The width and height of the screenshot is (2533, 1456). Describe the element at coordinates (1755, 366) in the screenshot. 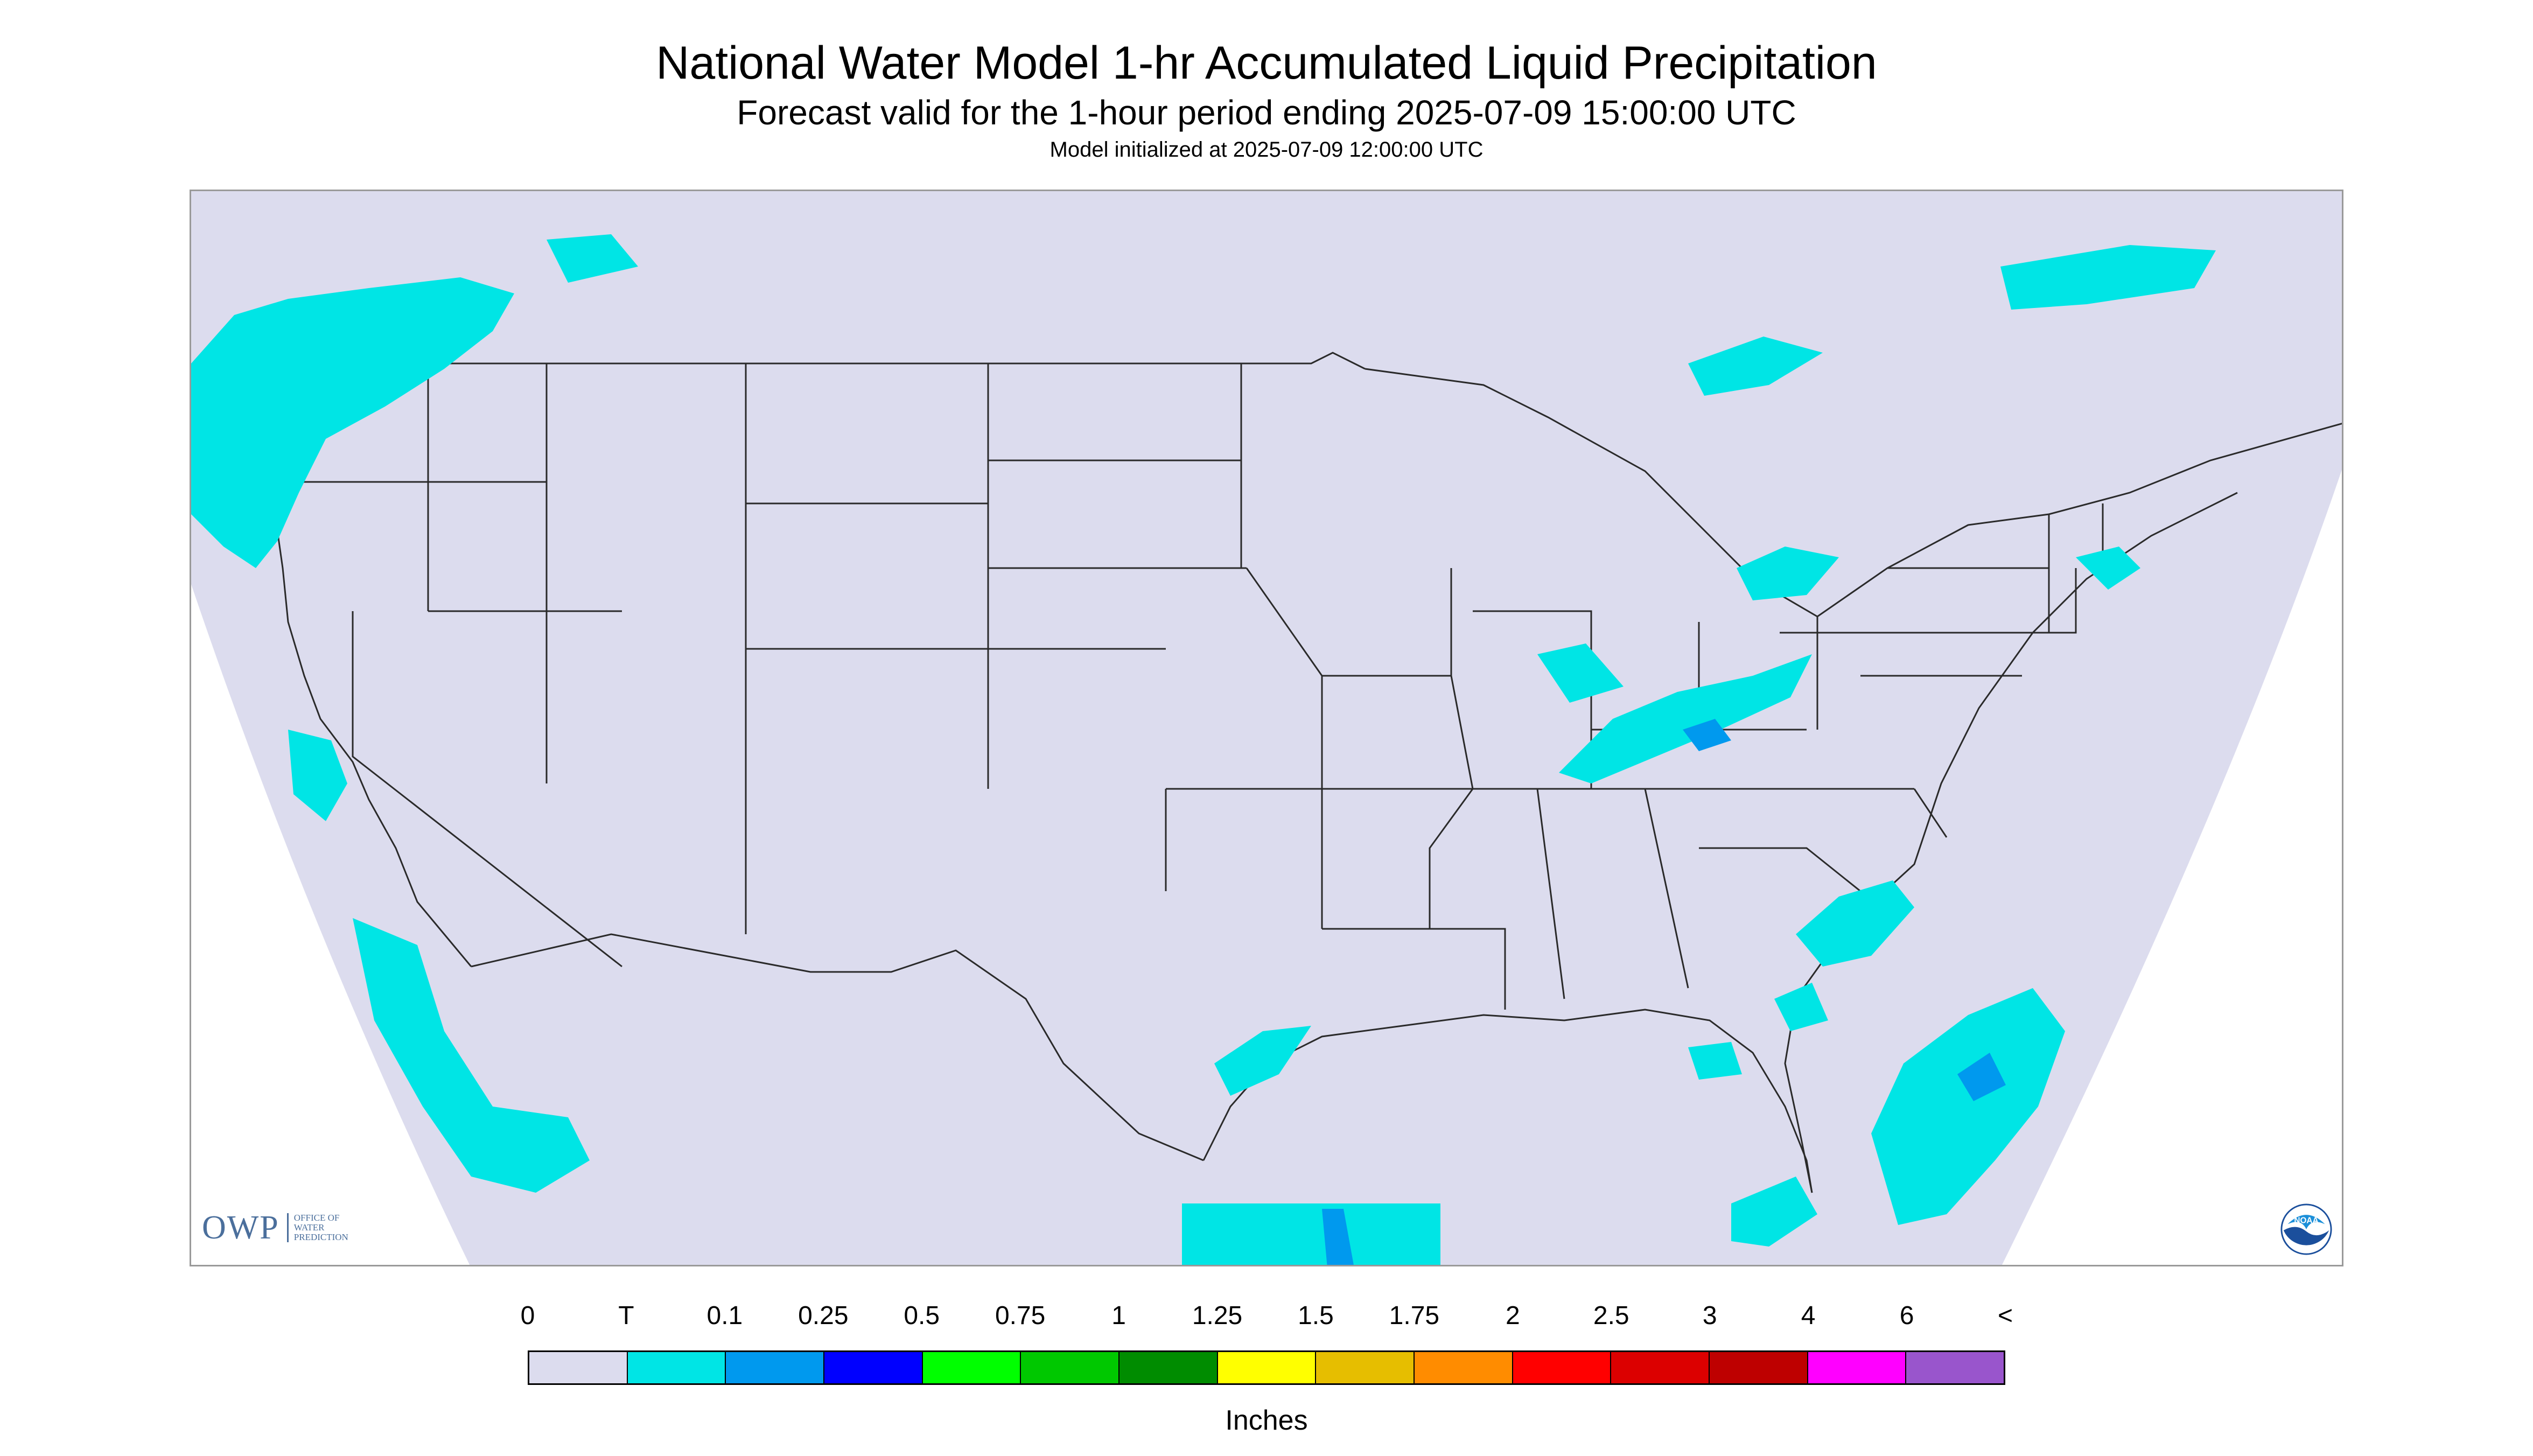

I see `precip-ontario` at that location.